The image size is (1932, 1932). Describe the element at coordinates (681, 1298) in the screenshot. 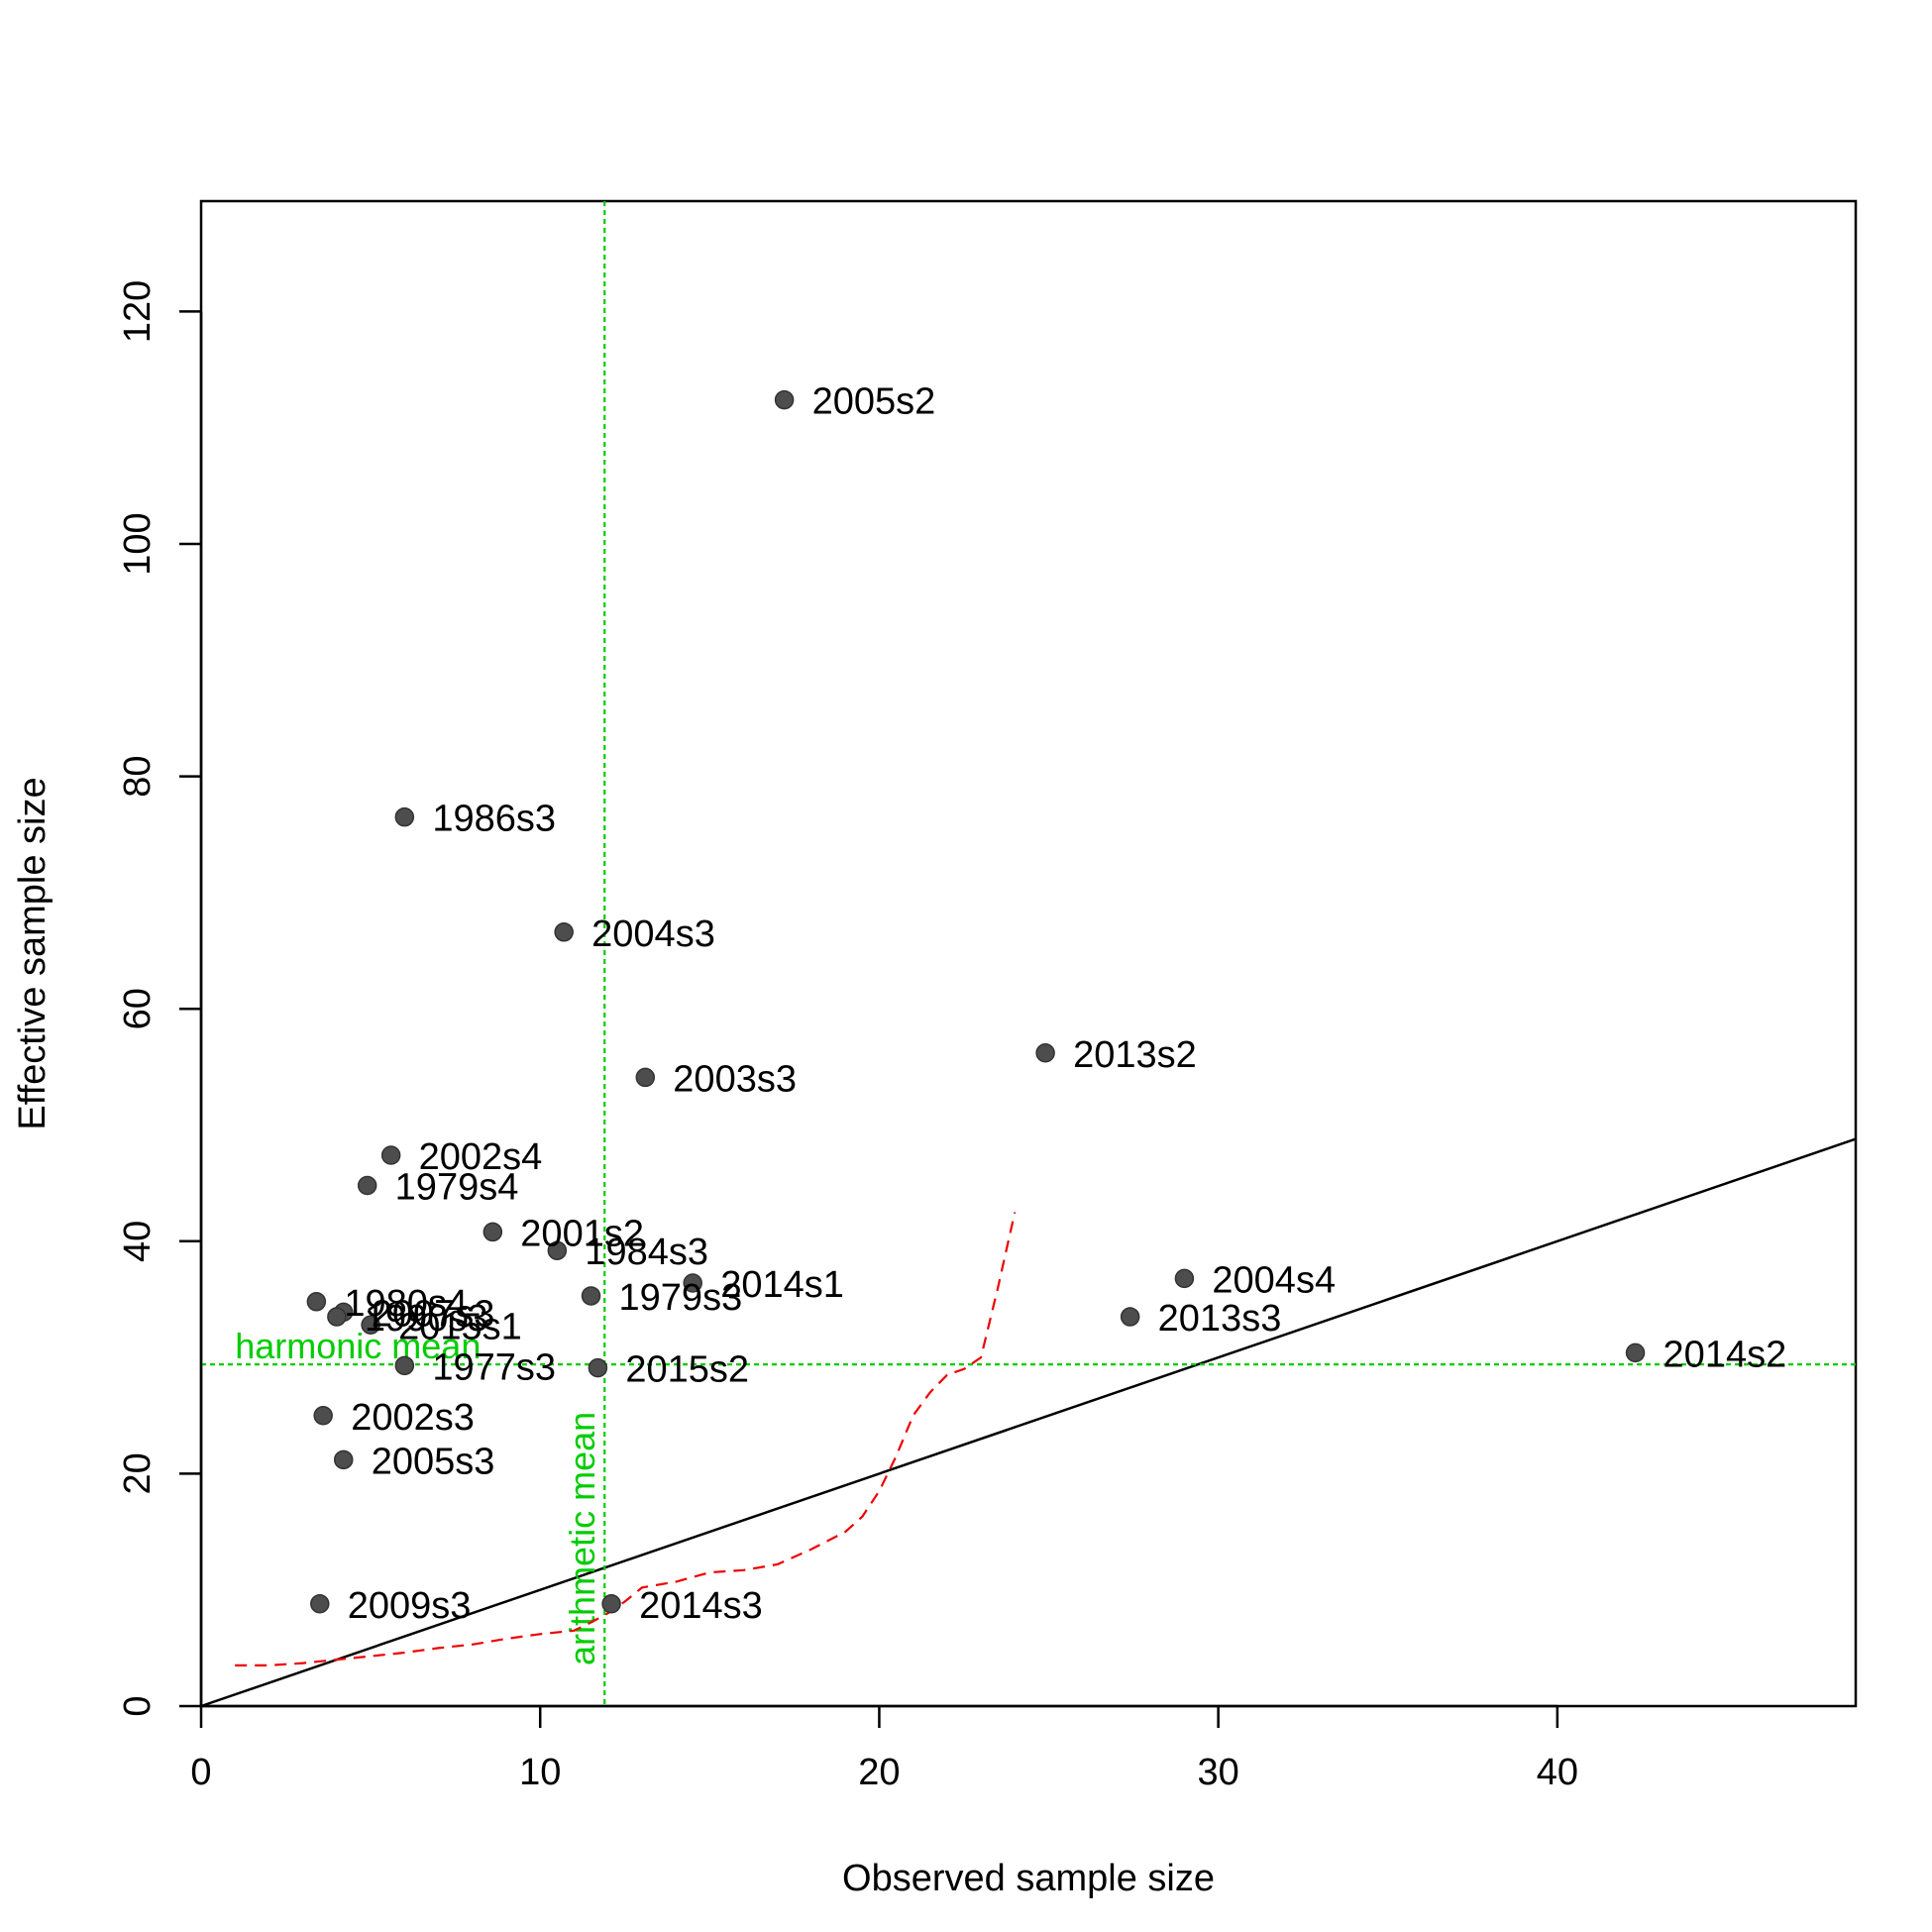

I see `point-label: 1979s3` at that location.